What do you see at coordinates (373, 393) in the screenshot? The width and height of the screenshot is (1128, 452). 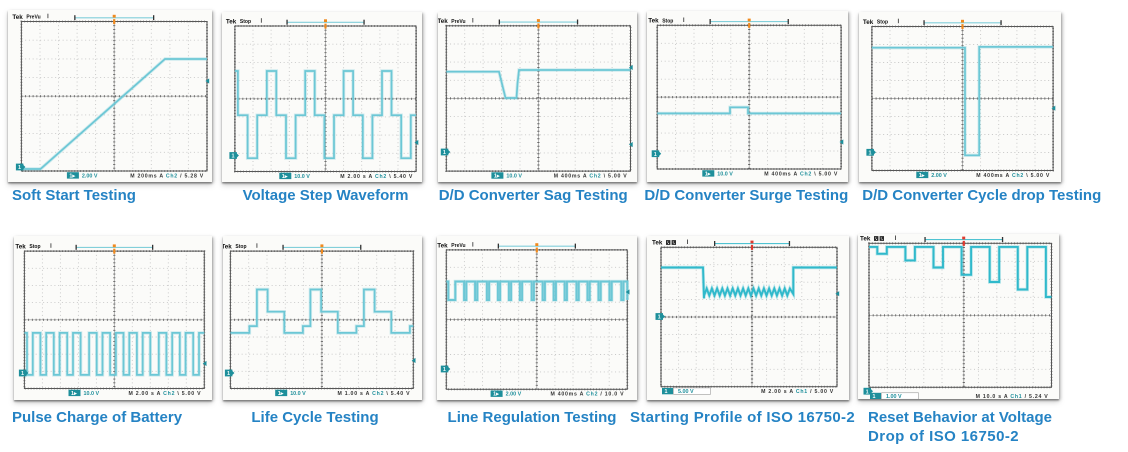 I see `svg-text: M 1.00 s A Ch2 \ 5.40 V` at bounding box center [373, 393].